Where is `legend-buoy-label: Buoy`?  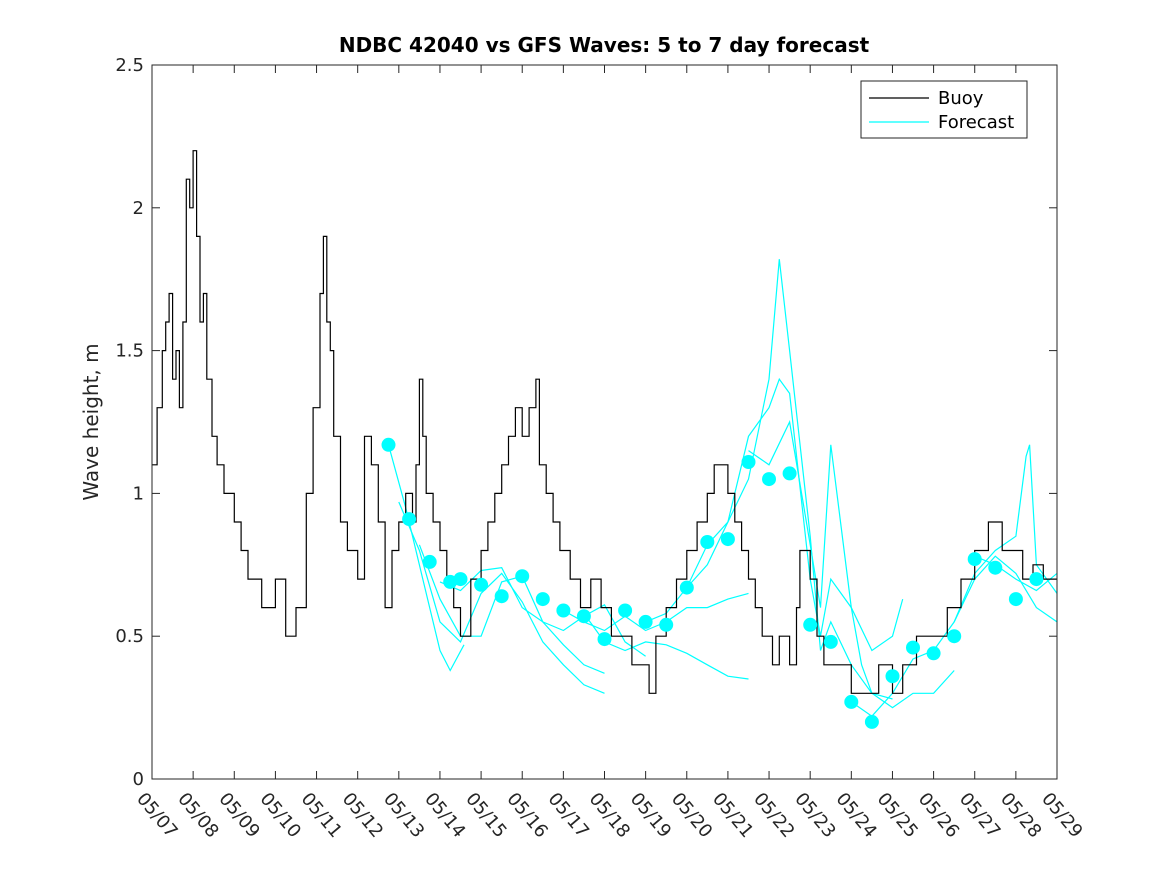 legend-buoy-label: Buoy is located at coordinates (961, 98).